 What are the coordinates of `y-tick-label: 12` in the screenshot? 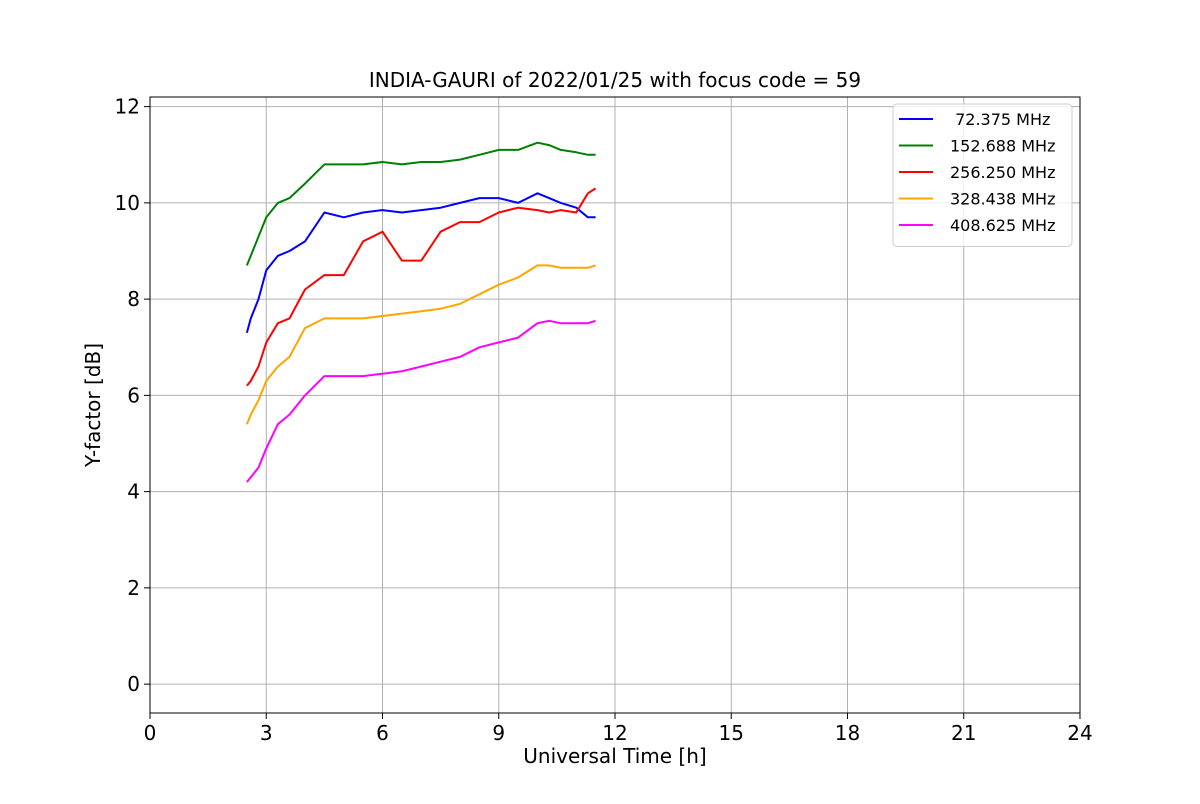 It's located at (127, 107).